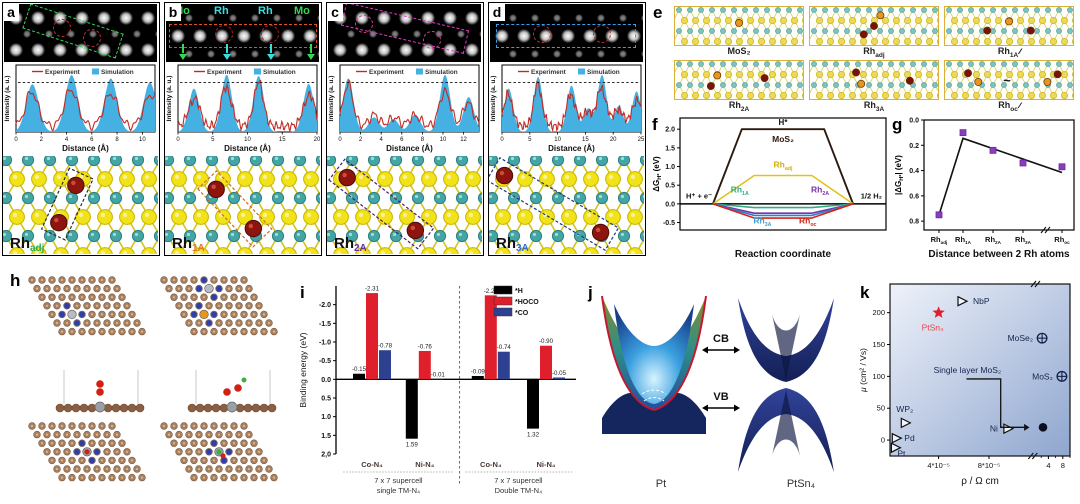 Image resolution: width=1080 pixels, height=504 pixels. Describe the element at coordinates (425, 346) in the screenshot. I see `bar-value-label: -0.76` at that location.